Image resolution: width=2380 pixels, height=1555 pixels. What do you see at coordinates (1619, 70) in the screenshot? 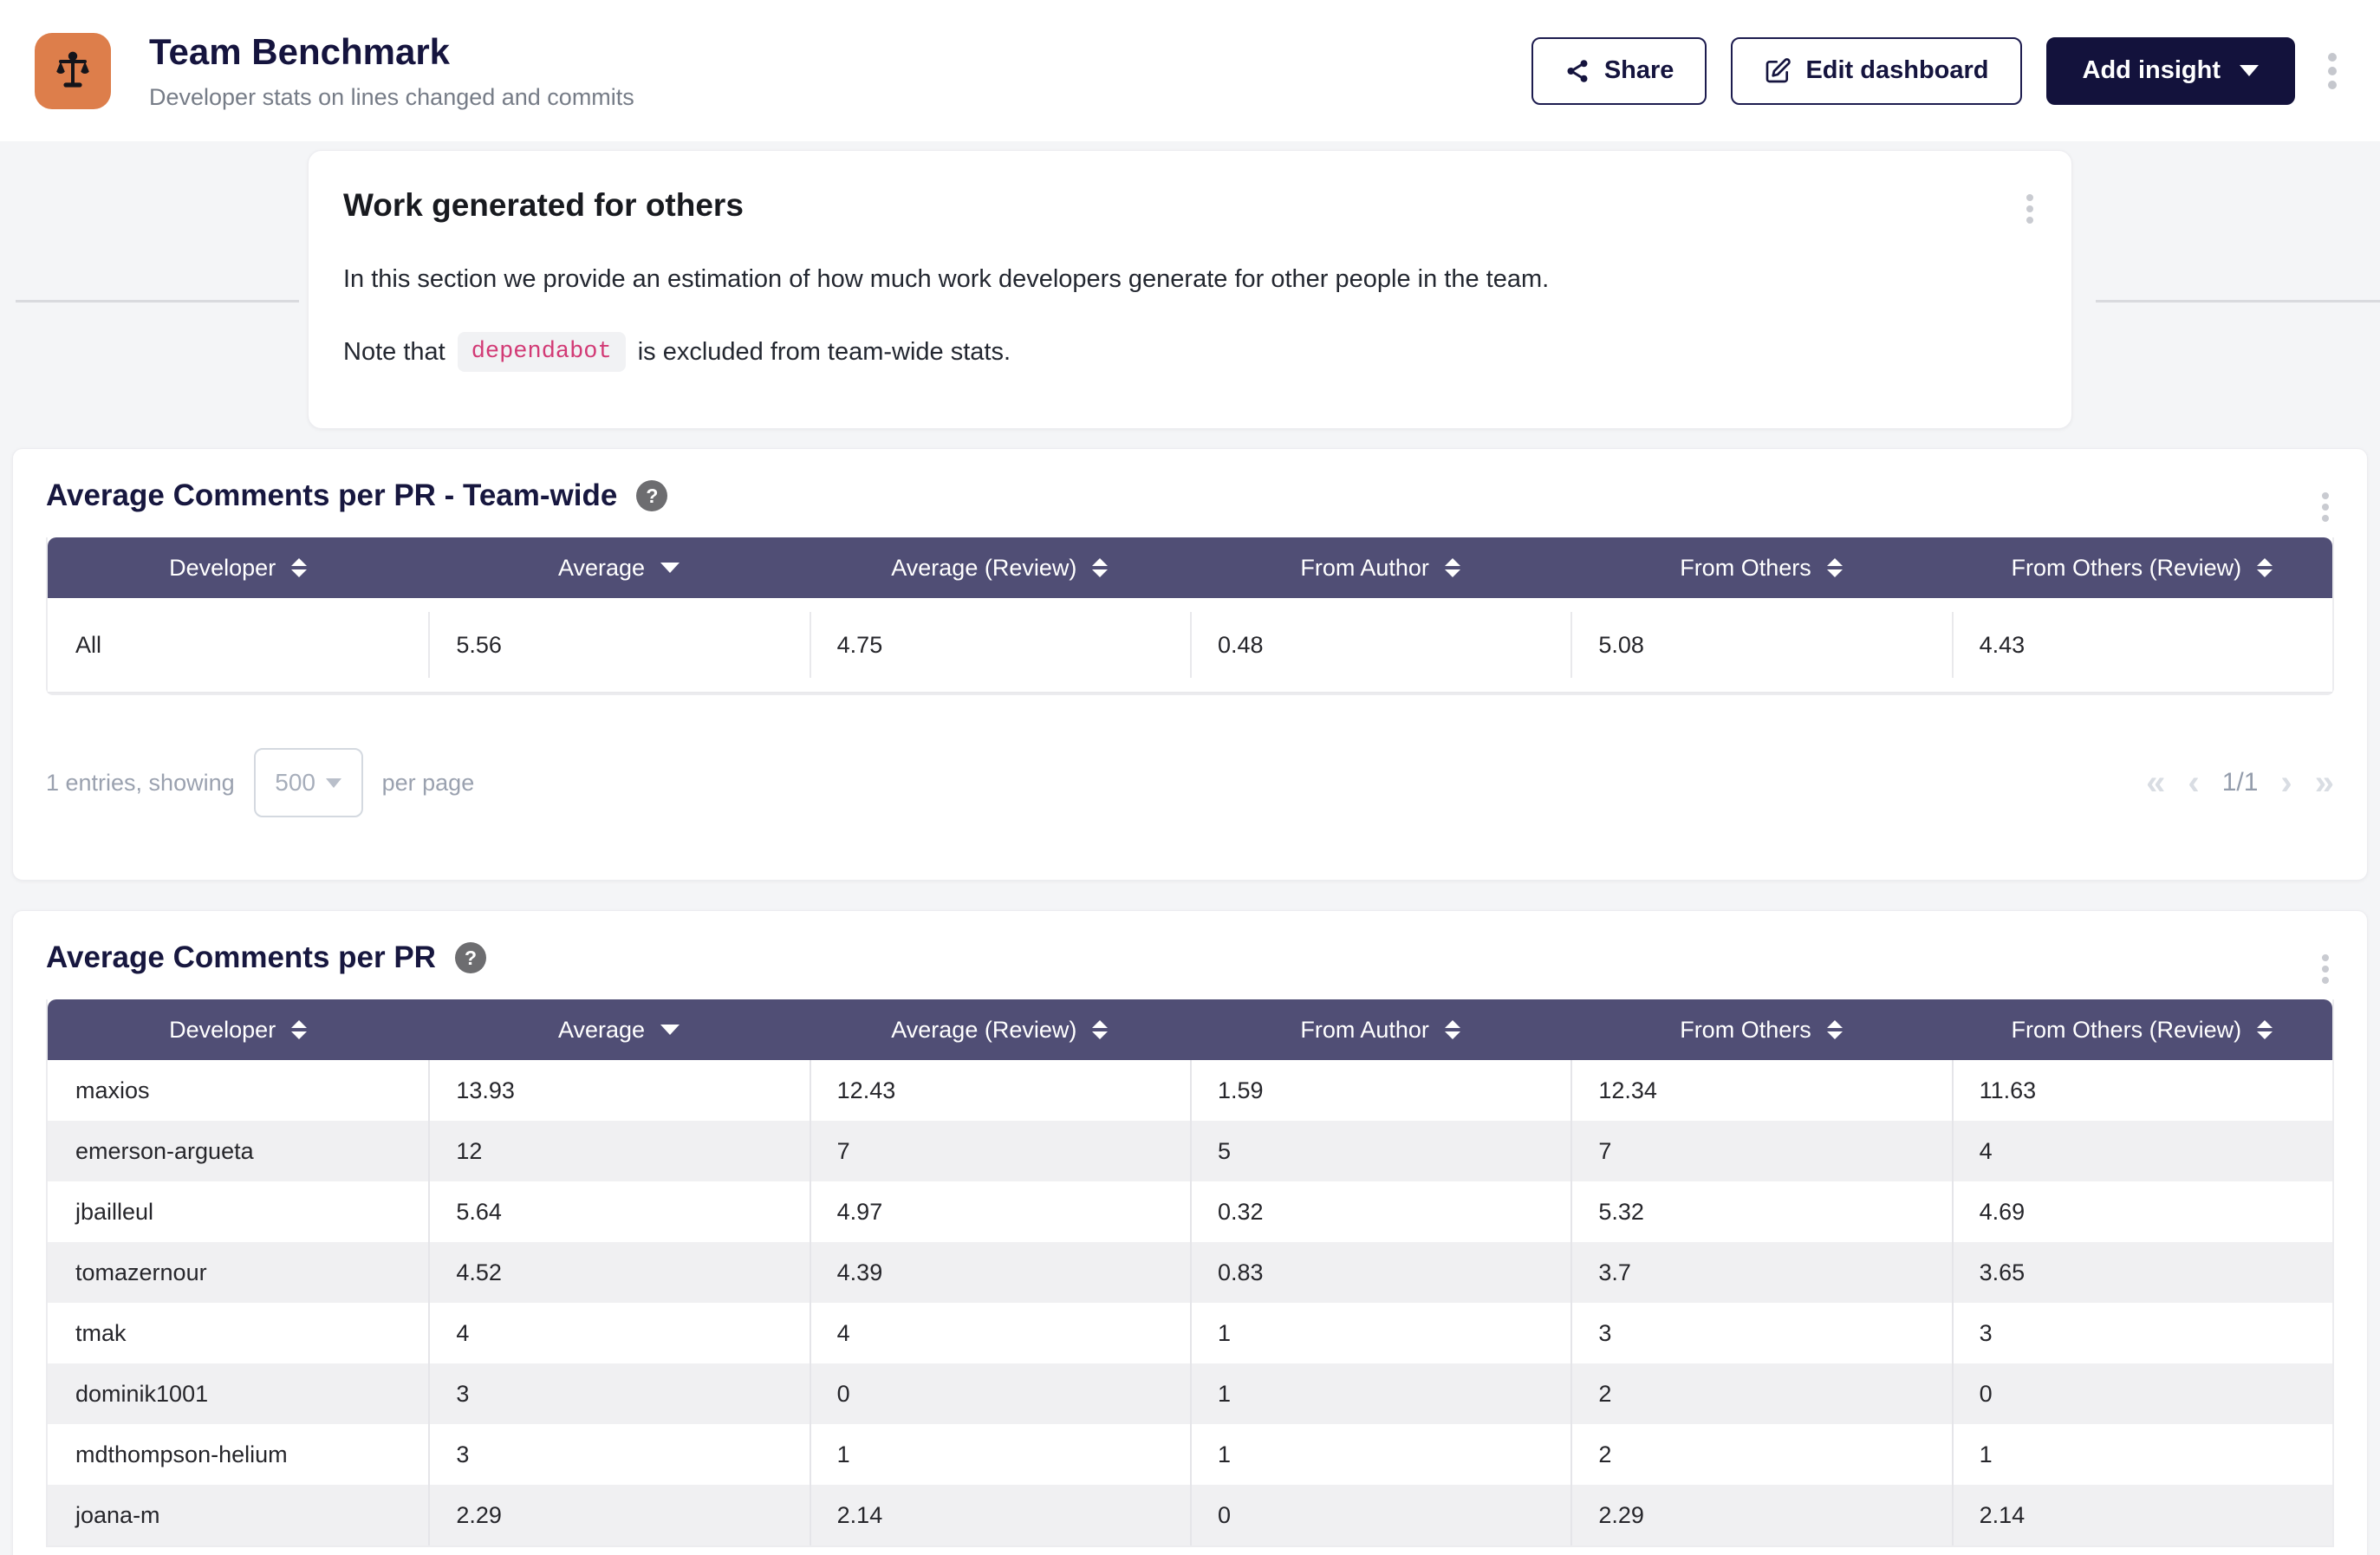
I see `share-button: Share` at bounding box center [1619, 70].